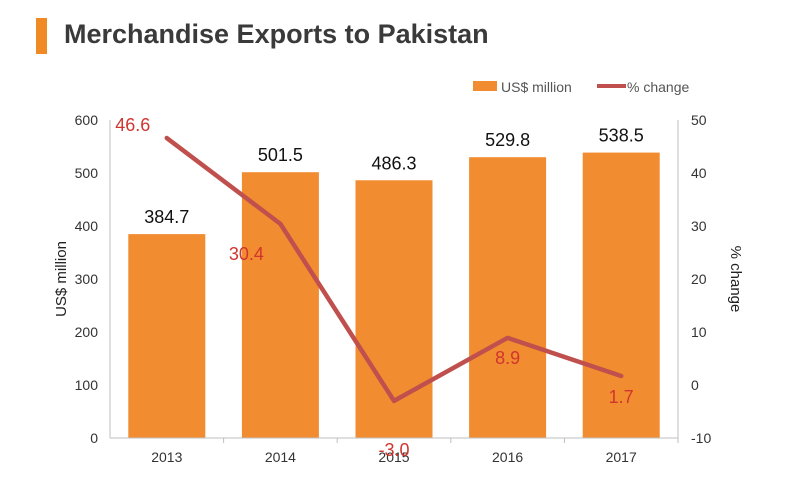  What do you see at coordinates (94, 438) in the screenshot?
I see `y-tick-label: 0` at bounding box center [94, 438].